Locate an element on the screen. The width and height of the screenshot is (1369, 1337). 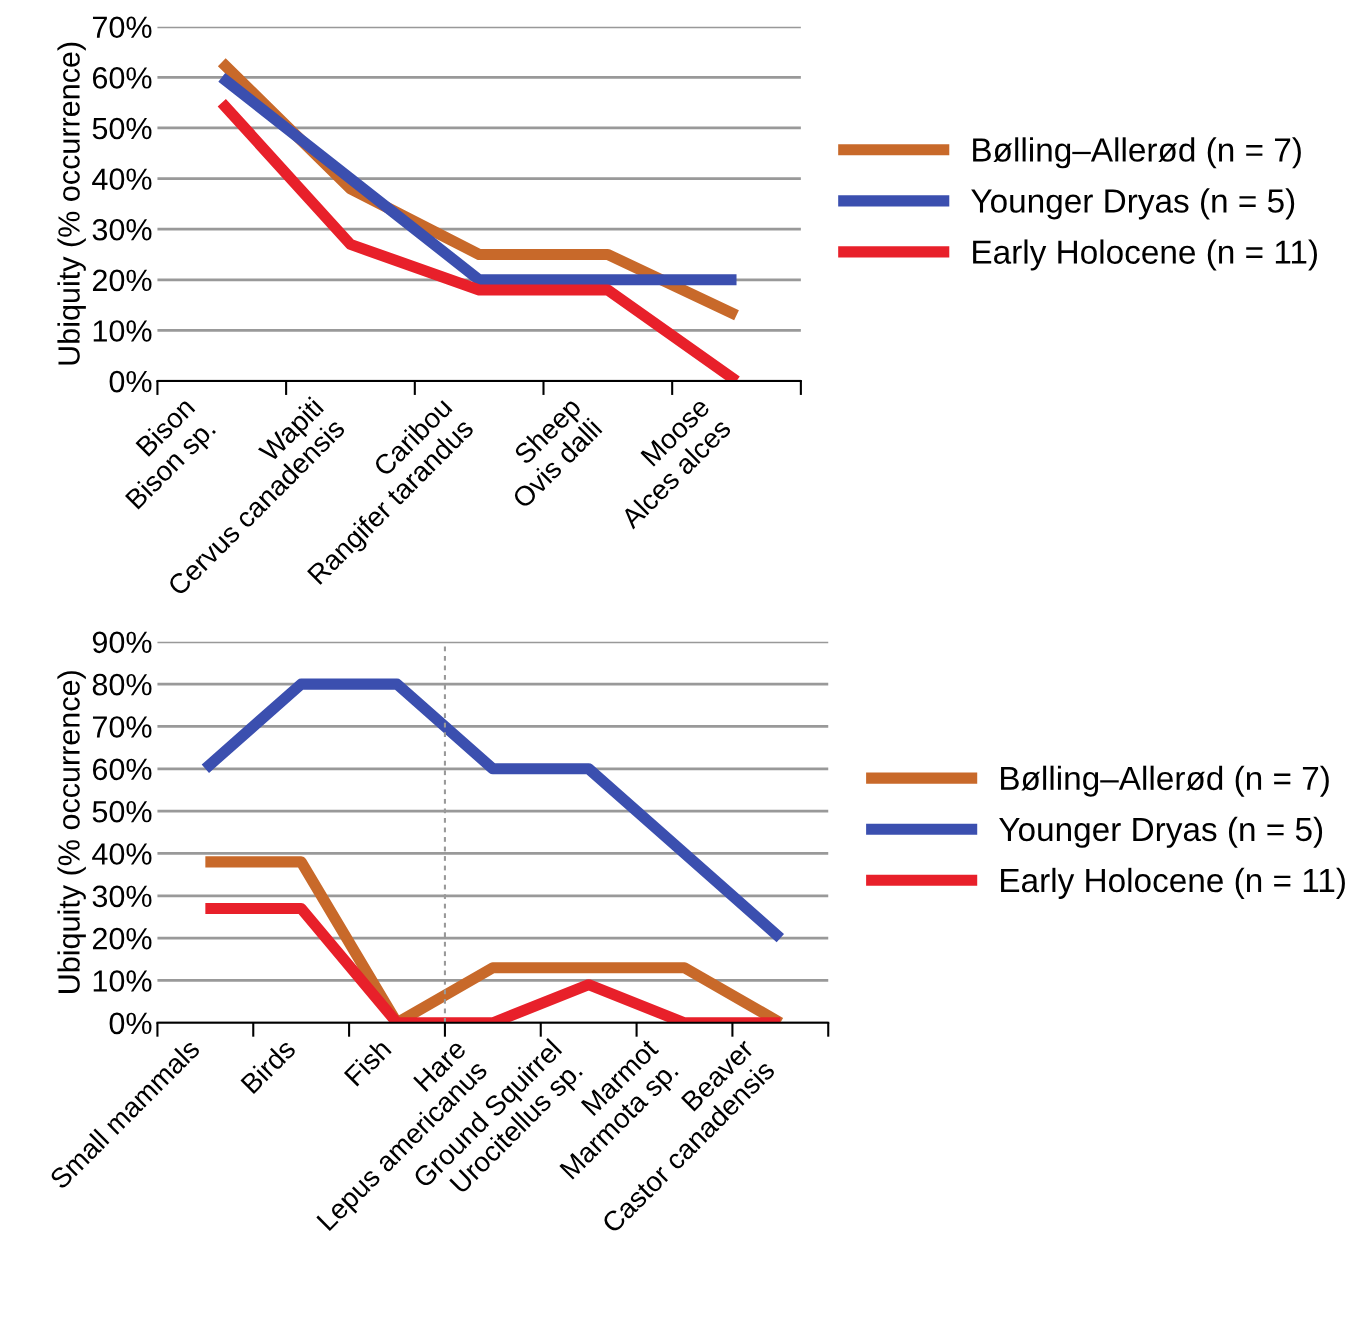
y-tick-label: 80% is located at coordinates (122, 684).